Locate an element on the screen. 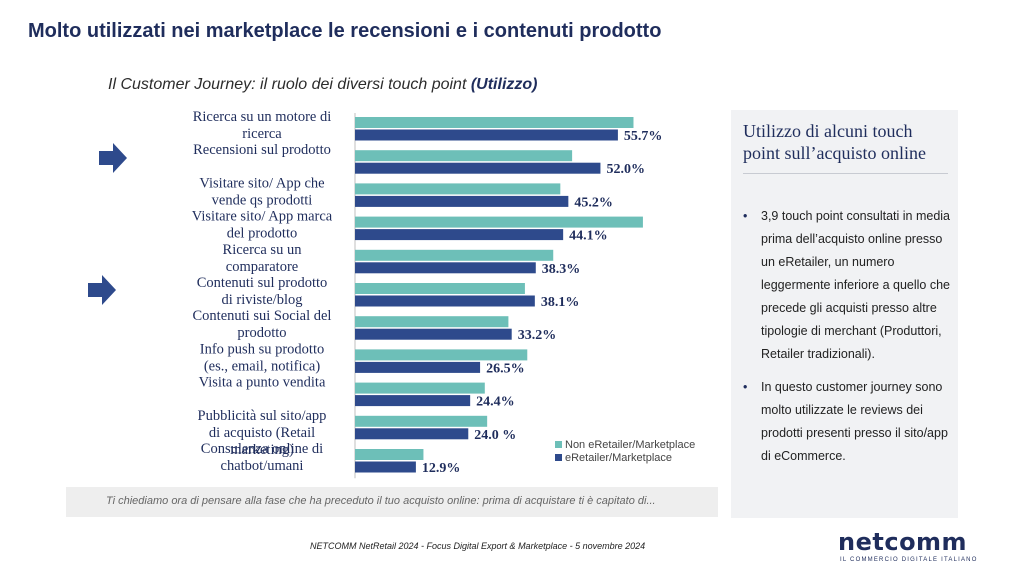 Image resolution: width=1024 pixels, height=585 pixels. category-label: Contenuti sul prodotto di riviste/blog is located at coordinates (262, 291).